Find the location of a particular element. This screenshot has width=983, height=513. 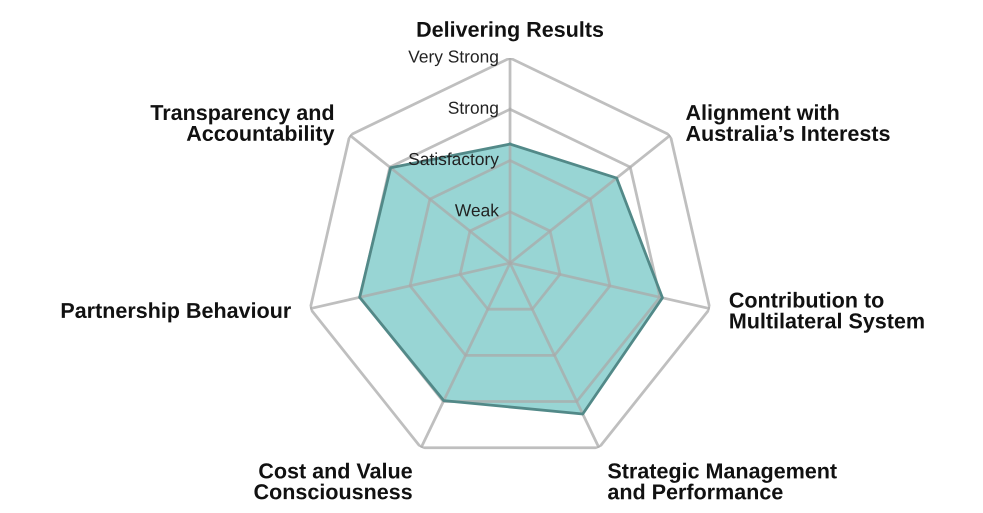

y-tick-label: Weak is located at coordinates (476, 210).